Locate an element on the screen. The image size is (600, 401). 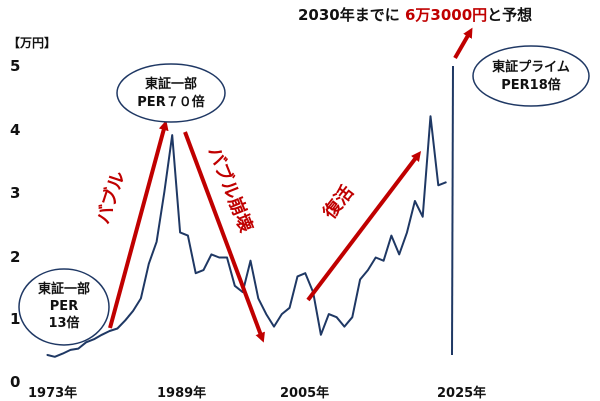
title-part-highlight: 6万3000円 is located at coordinates (446, 15).